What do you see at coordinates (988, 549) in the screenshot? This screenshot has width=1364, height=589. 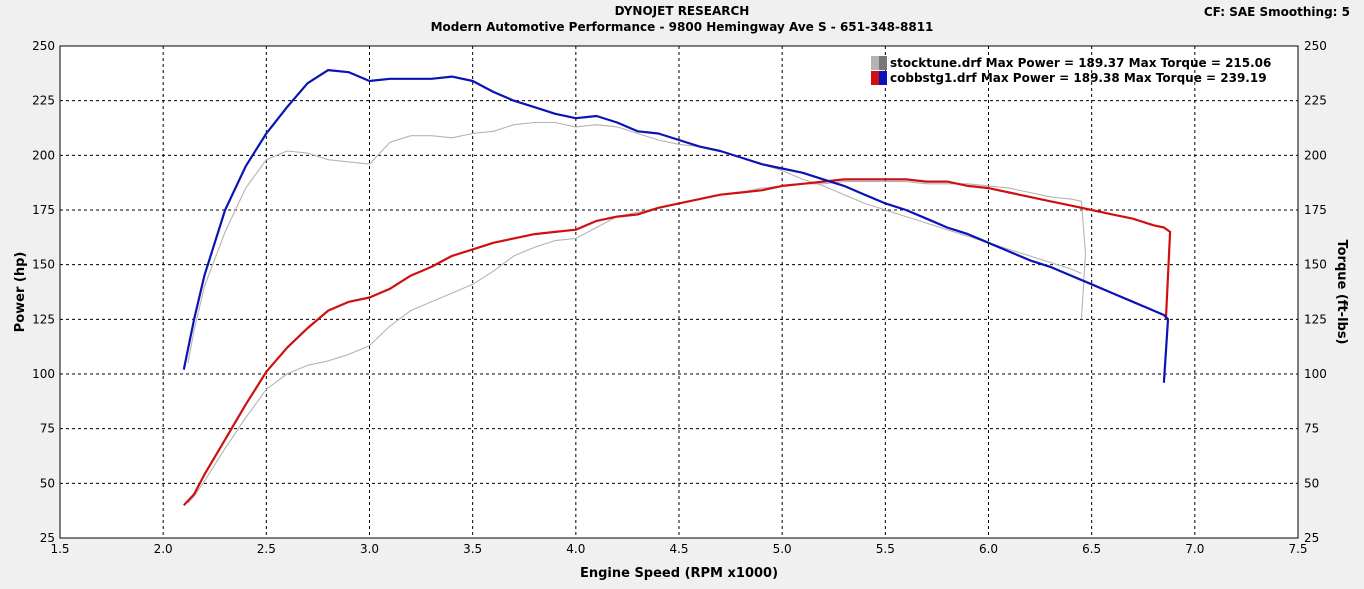 I see `x-tick-label: 6.0` at bounding box center [988, 549].